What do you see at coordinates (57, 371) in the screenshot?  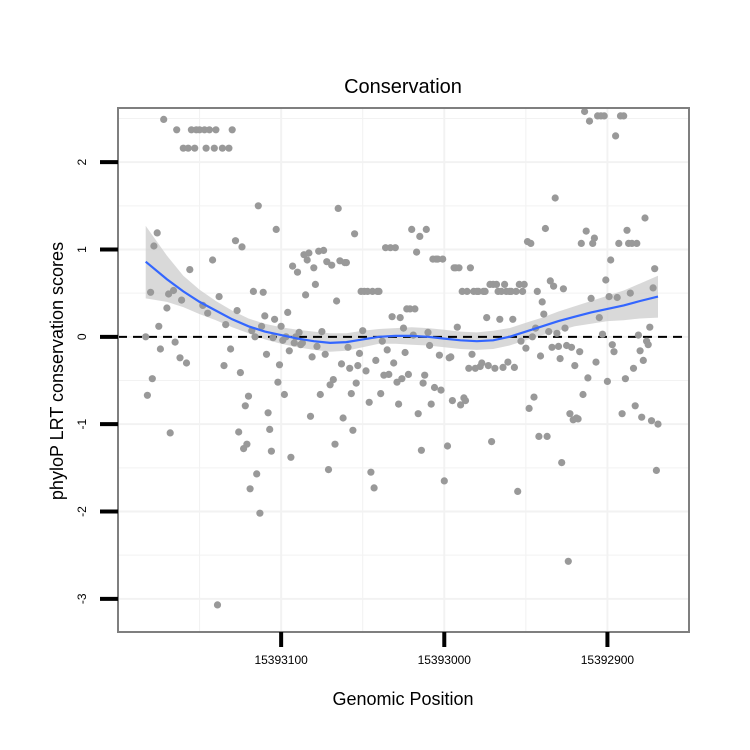 I see `y-axis-label: phyloP LRT conservation scores` at bounding box center [57, 371].